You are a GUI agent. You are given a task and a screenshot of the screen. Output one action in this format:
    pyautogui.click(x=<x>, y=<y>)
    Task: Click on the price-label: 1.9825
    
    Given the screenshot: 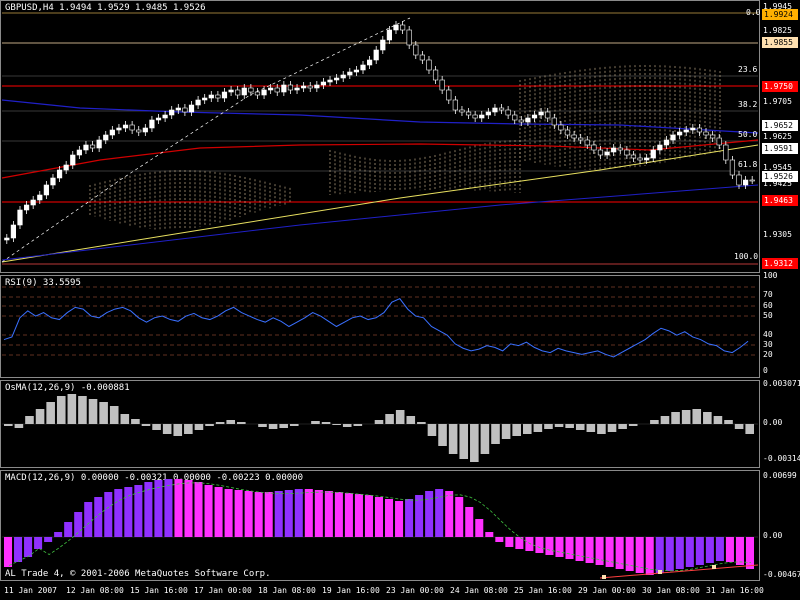 What is the action you would take?
    pyautogui.click(x=777, y=30)
    